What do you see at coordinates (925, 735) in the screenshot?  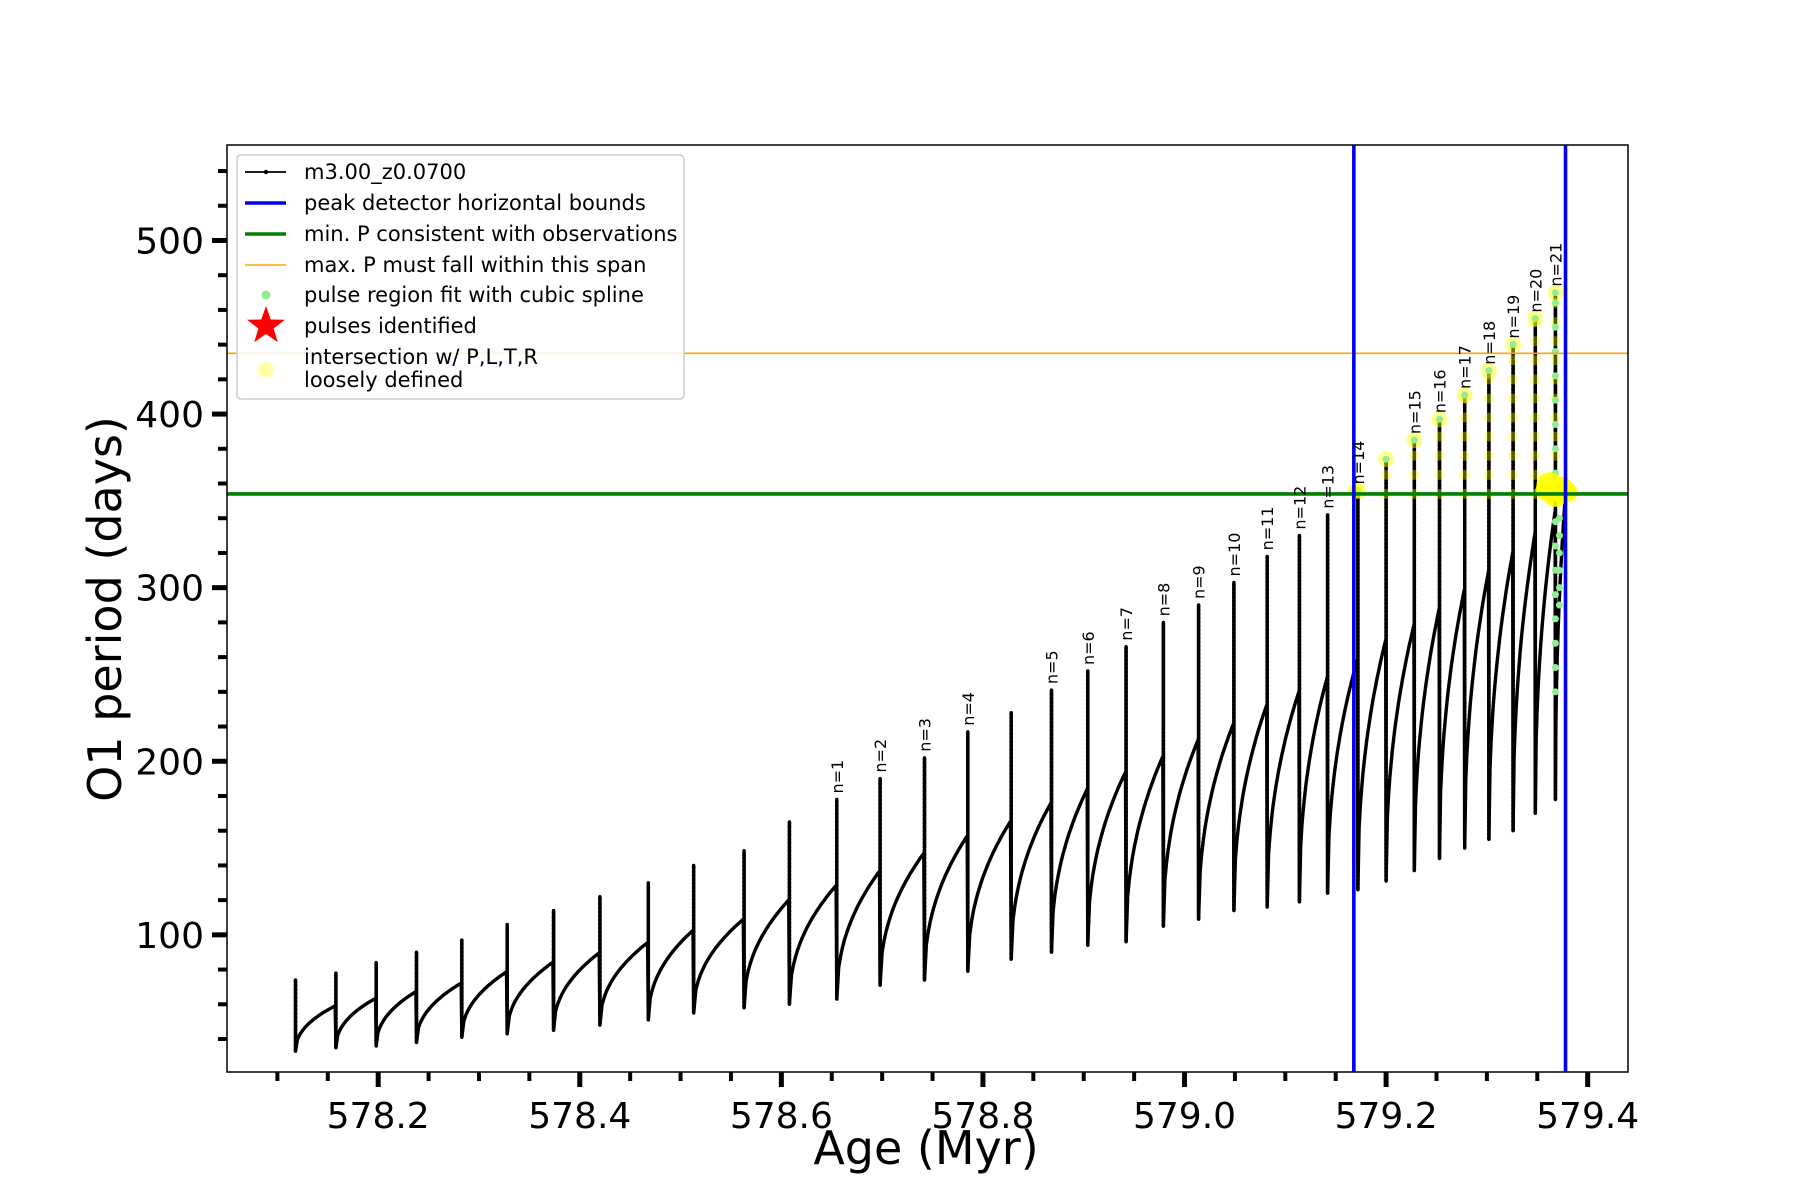 I see `pulse-label: n=3` at bounding box center [925, 735].